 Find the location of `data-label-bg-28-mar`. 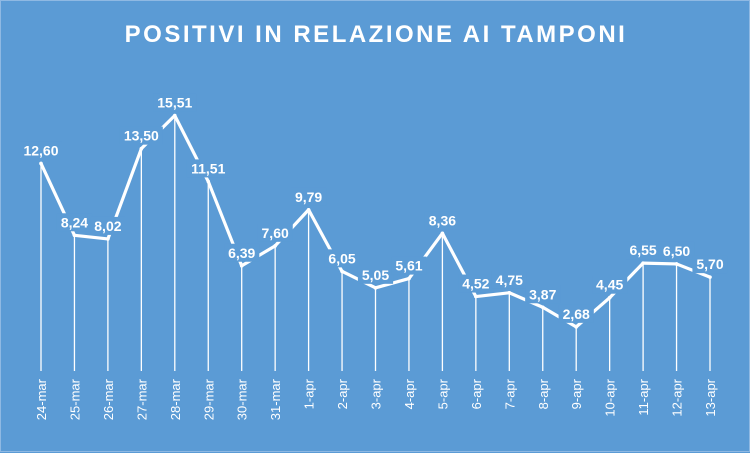

data-label-bg-28-mar is located at coordinates (175, 102).